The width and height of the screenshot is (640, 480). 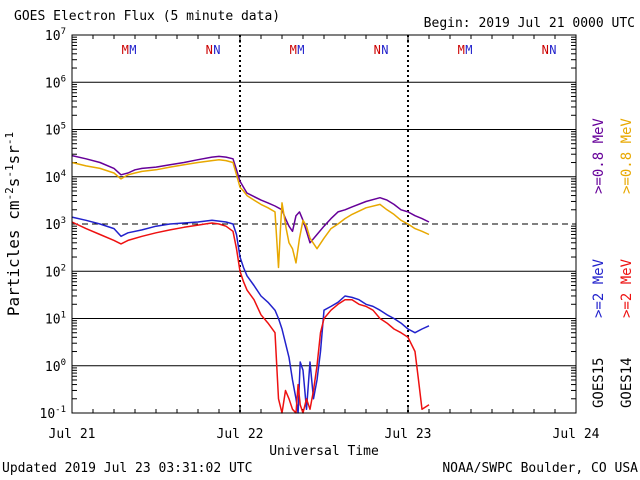 I want to click on legend-goes14-0.8mev: >=0.8 MeV, so click(x=627, y=156).